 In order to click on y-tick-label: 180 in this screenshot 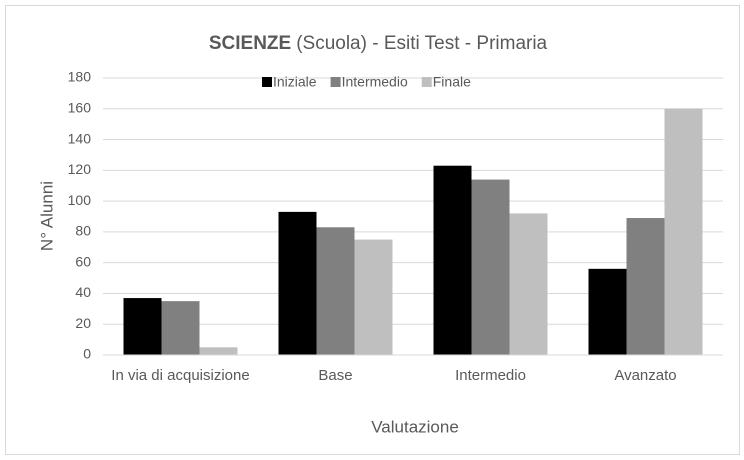, I will do `click(80, 77)`.